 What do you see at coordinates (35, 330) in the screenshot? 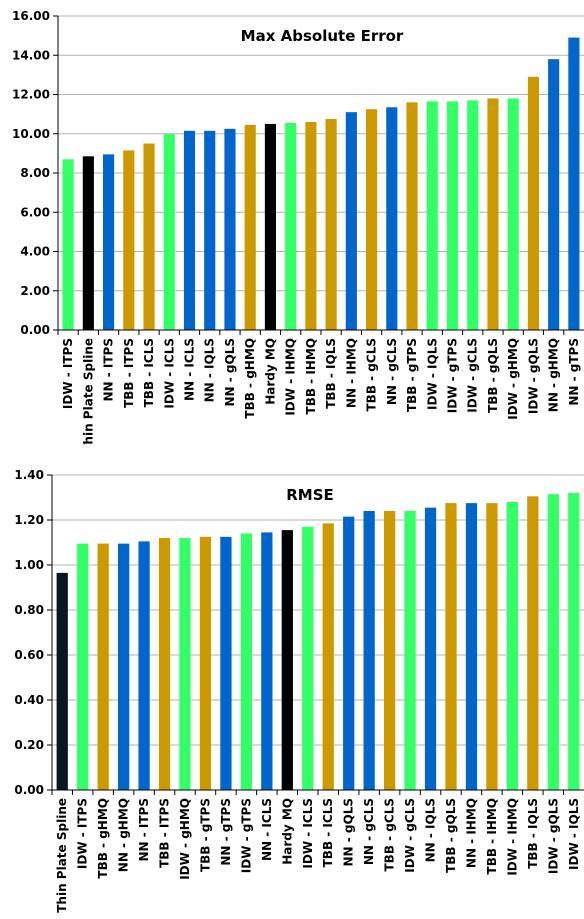
I see `chart1-y-tick-label: 0.00` at bounding box center [35, 330].